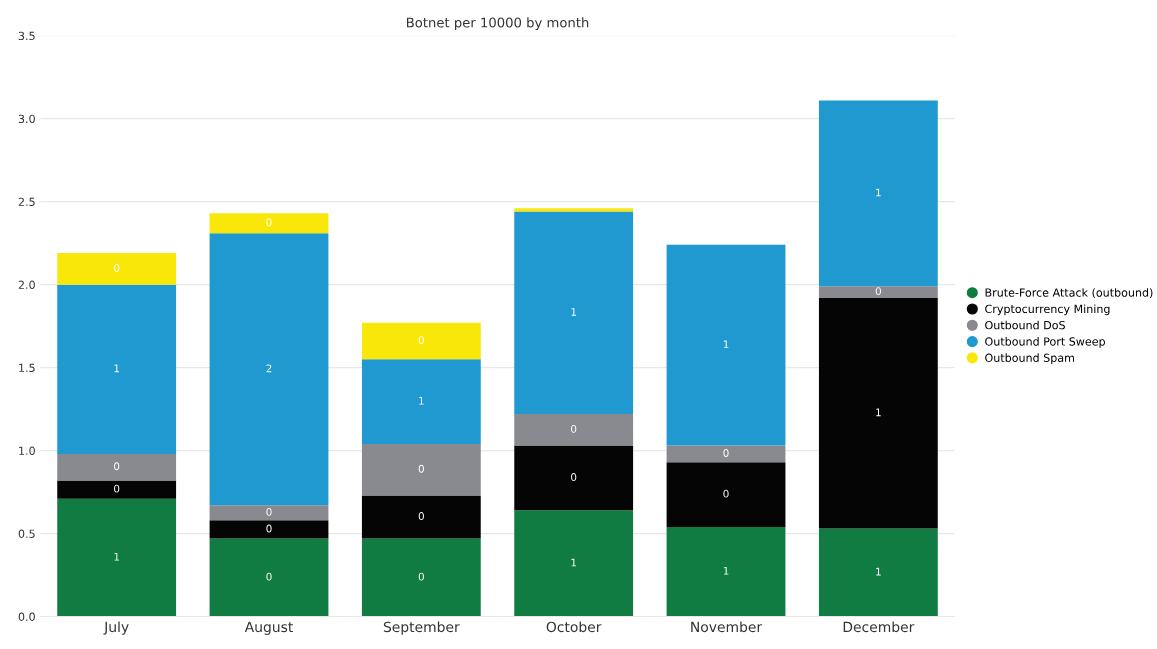 This screenshot has width=1157, height=649. What do you see at coordinates (421, 628) in the screenshot?
I see `x-tick-label: September` at bounding box center [421, 628].